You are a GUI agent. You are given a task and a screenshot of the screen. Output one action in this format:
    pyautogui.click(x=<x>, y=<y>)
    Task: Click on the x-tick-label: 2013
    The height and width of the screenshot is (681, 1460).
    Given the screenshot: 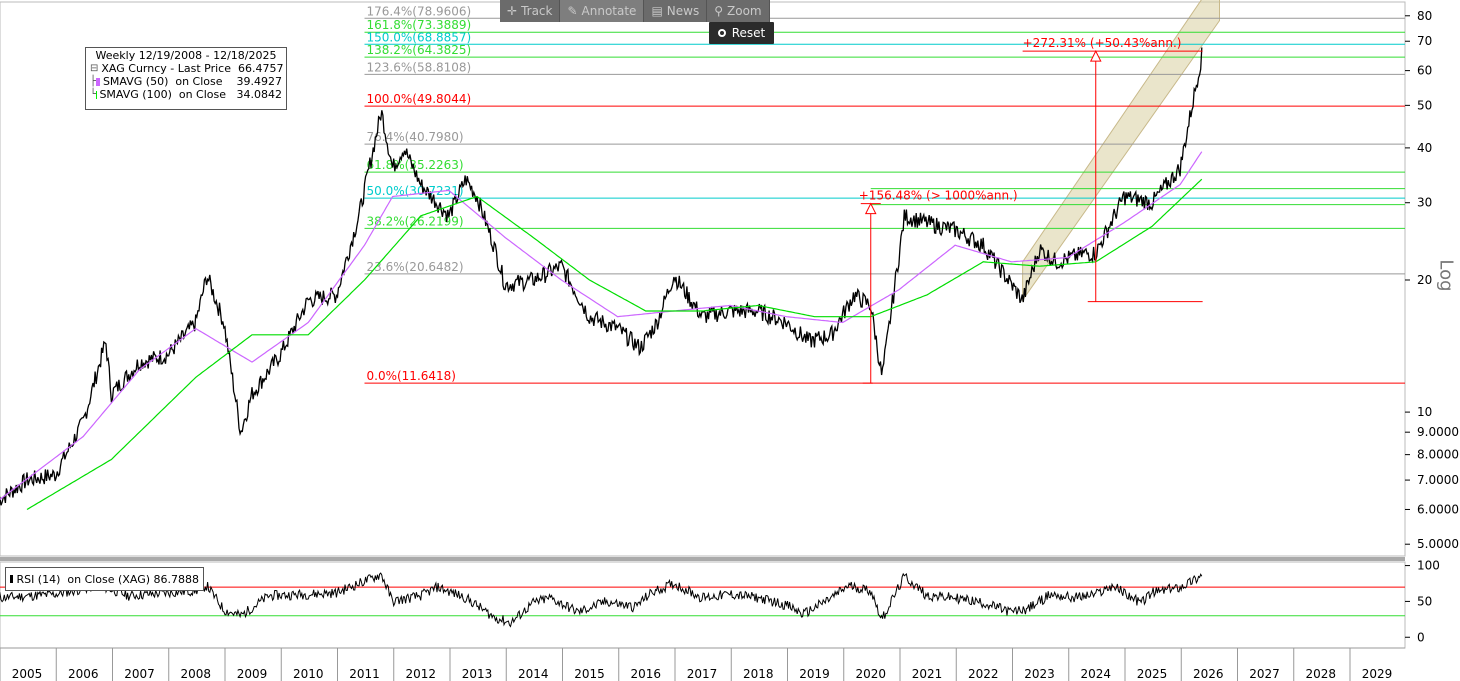 What is the action you would take?
    pyautogui.click(x=477, y=674)
    